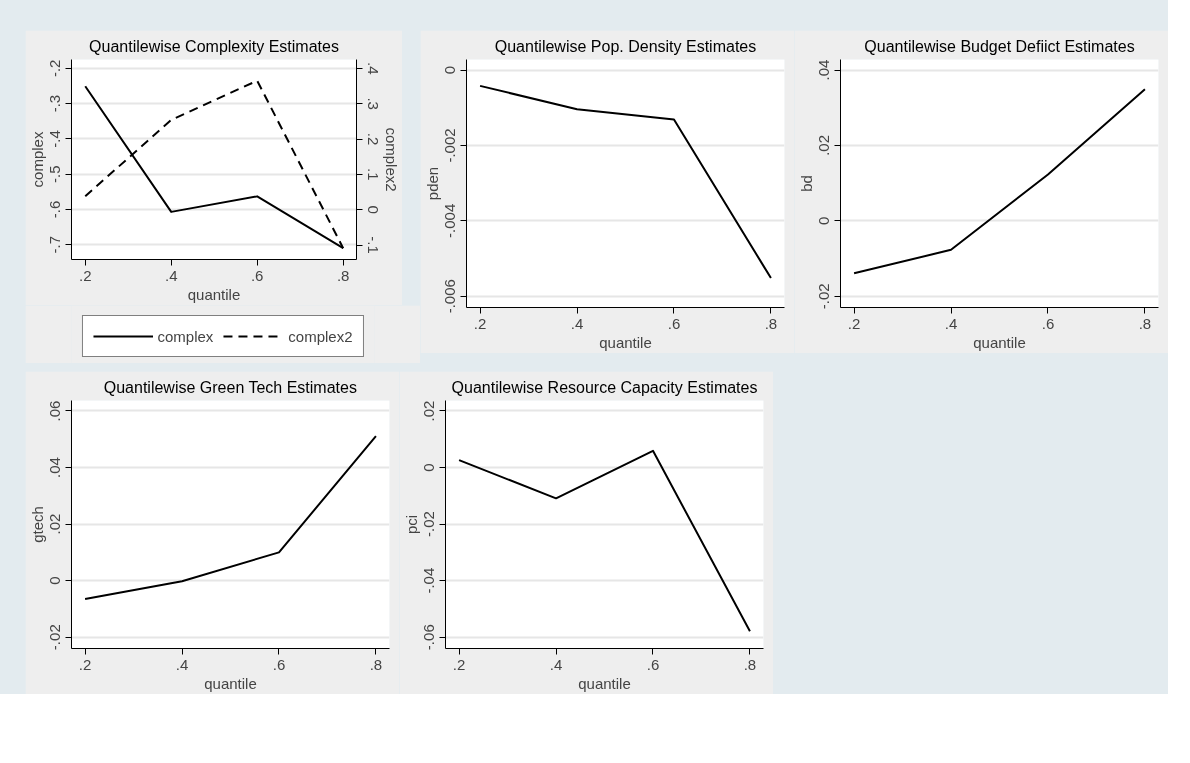 Image resolution: width=1190 pixels, height=763 pixels. I want to click on y-axis-title: complex, so click(37, 159).